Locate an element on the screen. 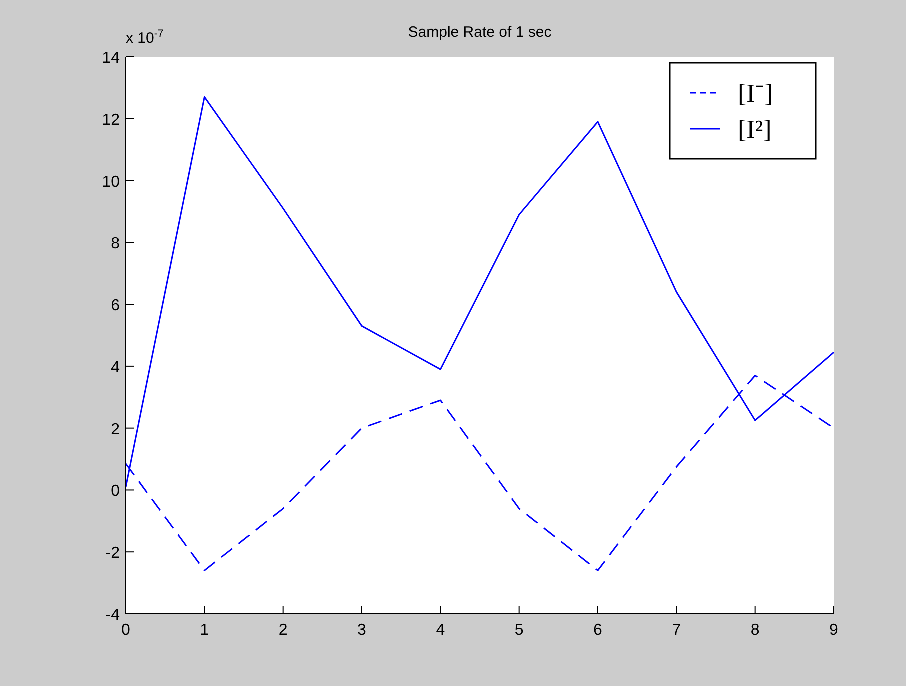 This screenshot has width=906, height=686. x-tick-label: 2 is located at coordinates (283, 630).